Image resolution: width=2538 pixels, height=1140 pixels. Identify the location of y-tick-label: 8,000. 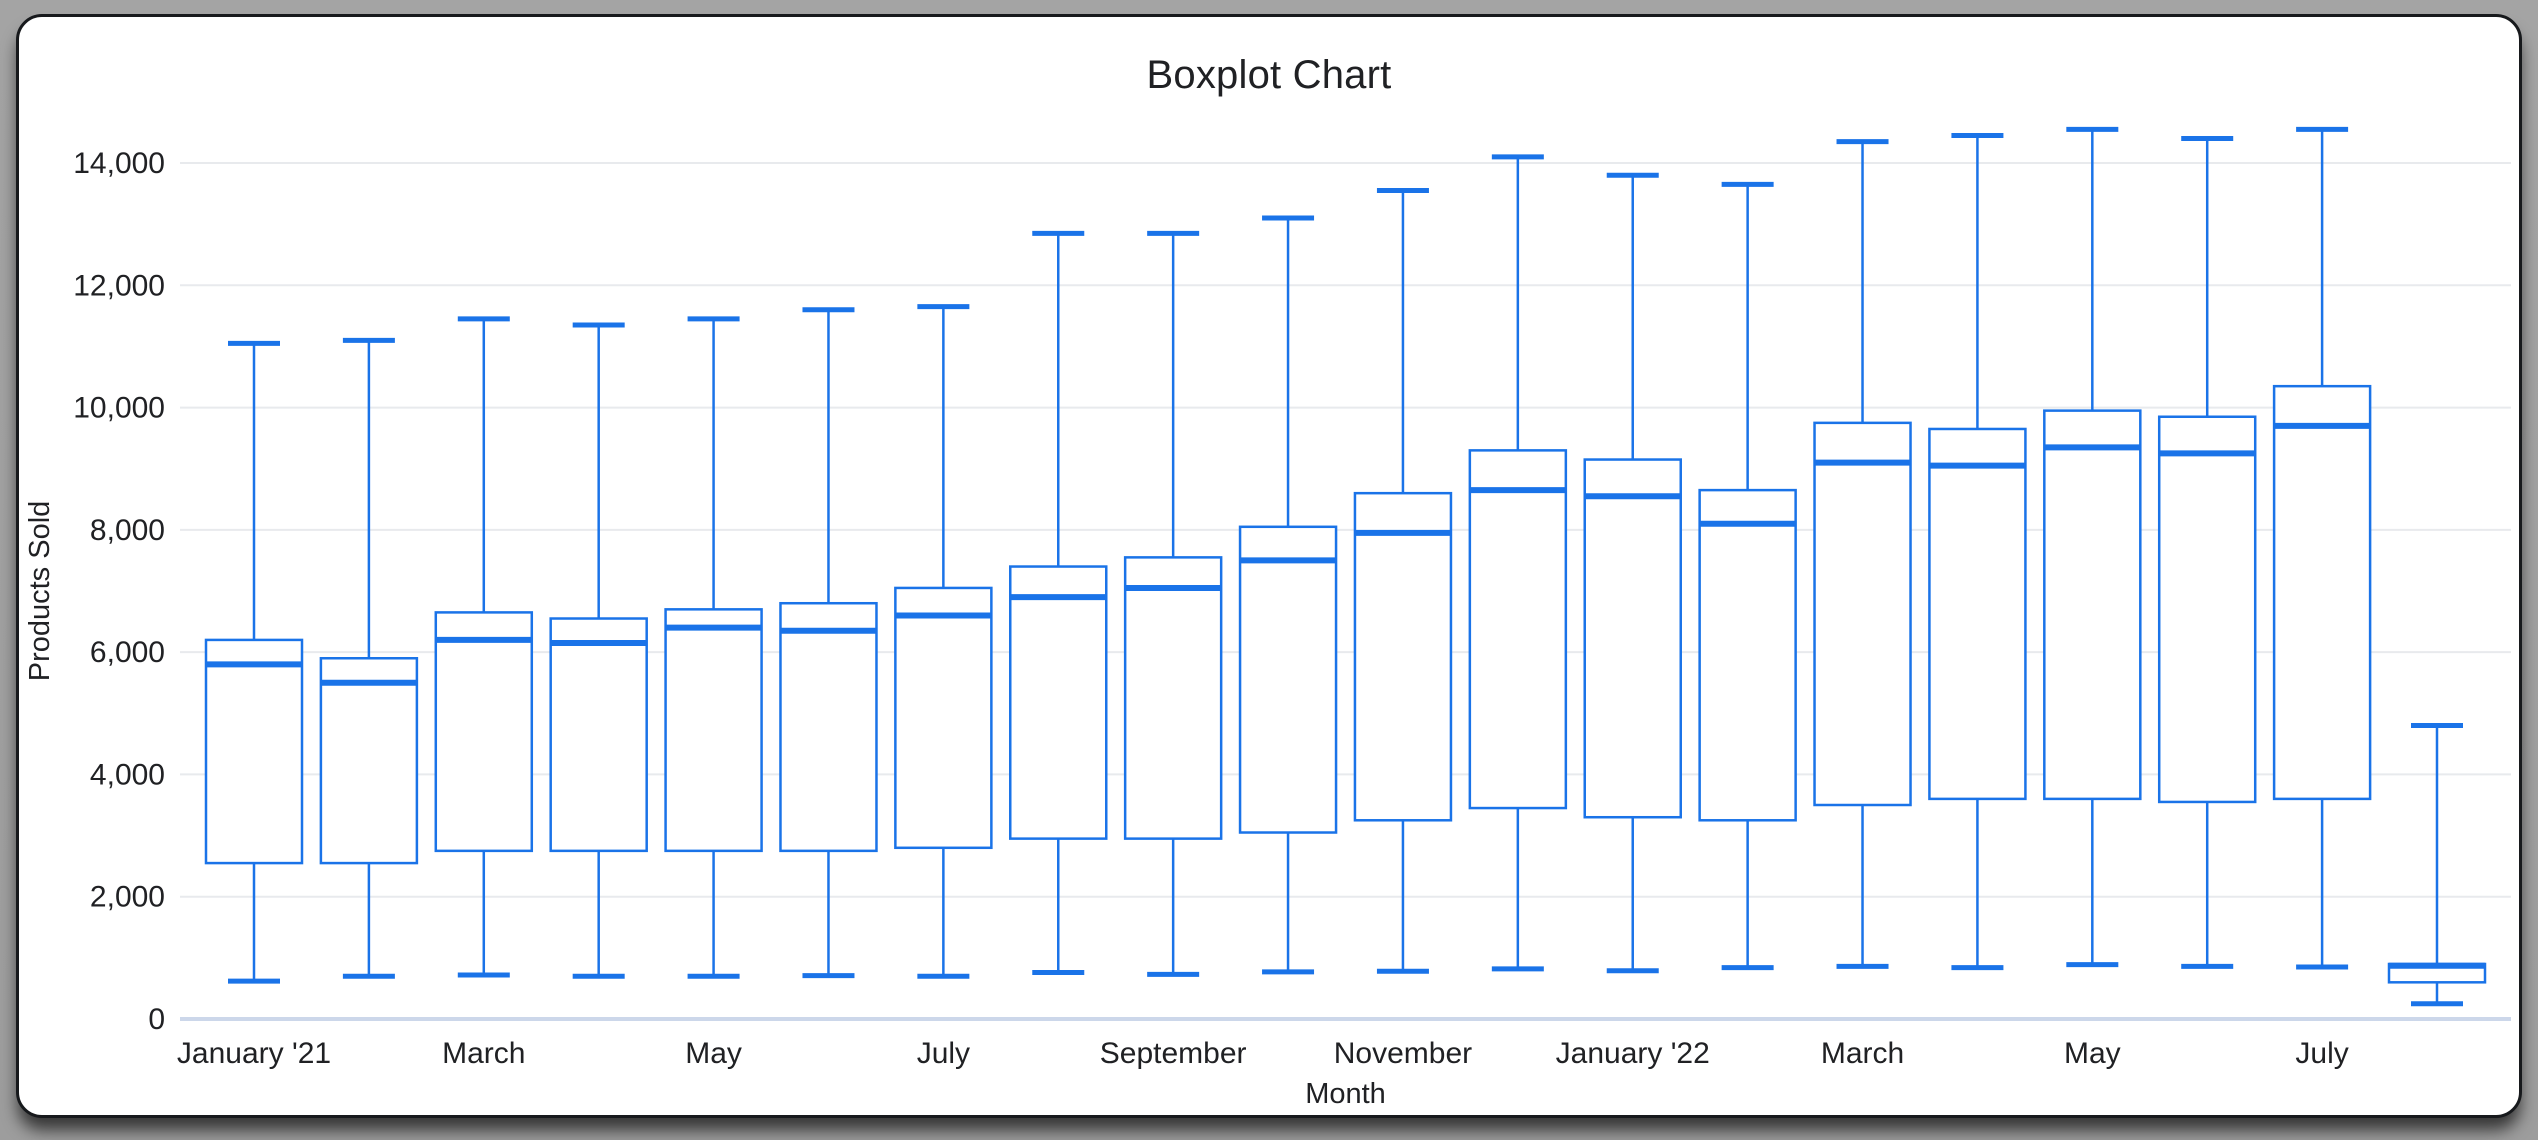
(127, 530).